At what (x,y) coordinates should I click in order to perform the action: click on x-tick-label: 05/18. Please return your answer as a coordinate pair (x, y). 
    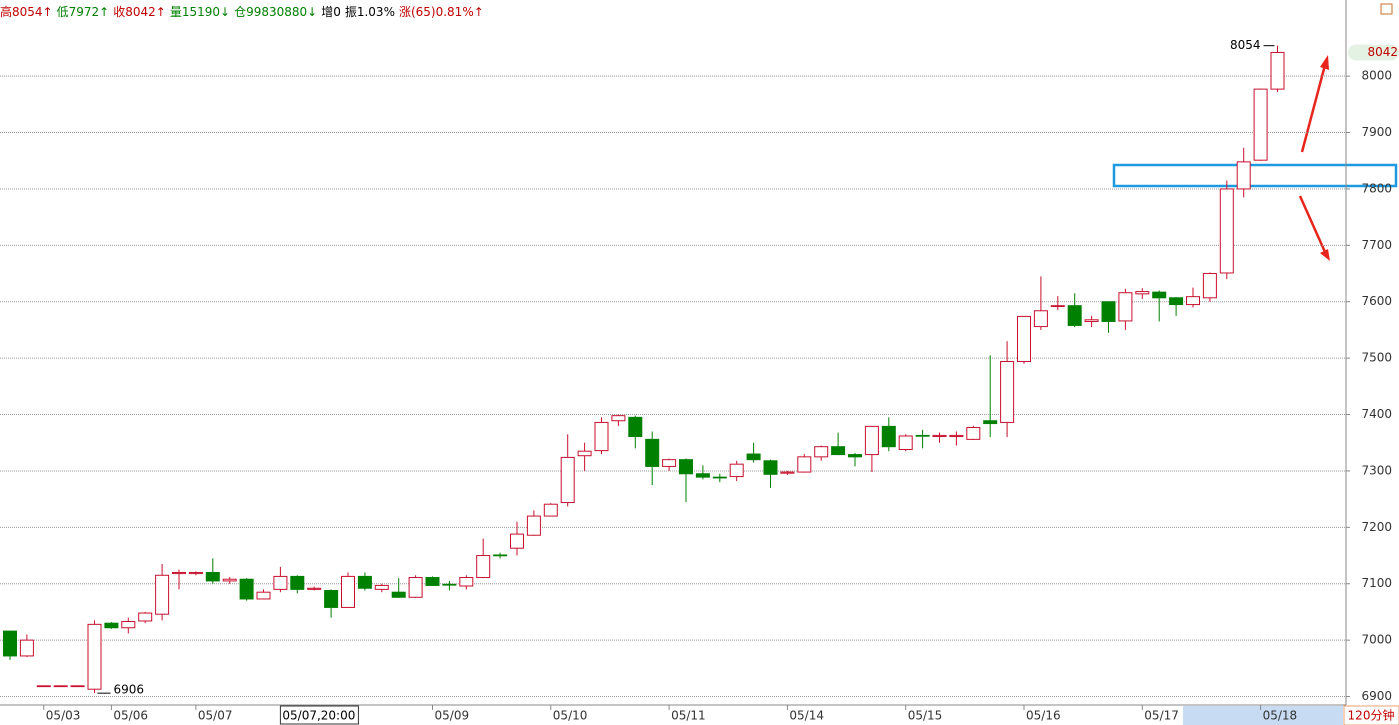
    Looking at the image, I should click on (1280, 716).